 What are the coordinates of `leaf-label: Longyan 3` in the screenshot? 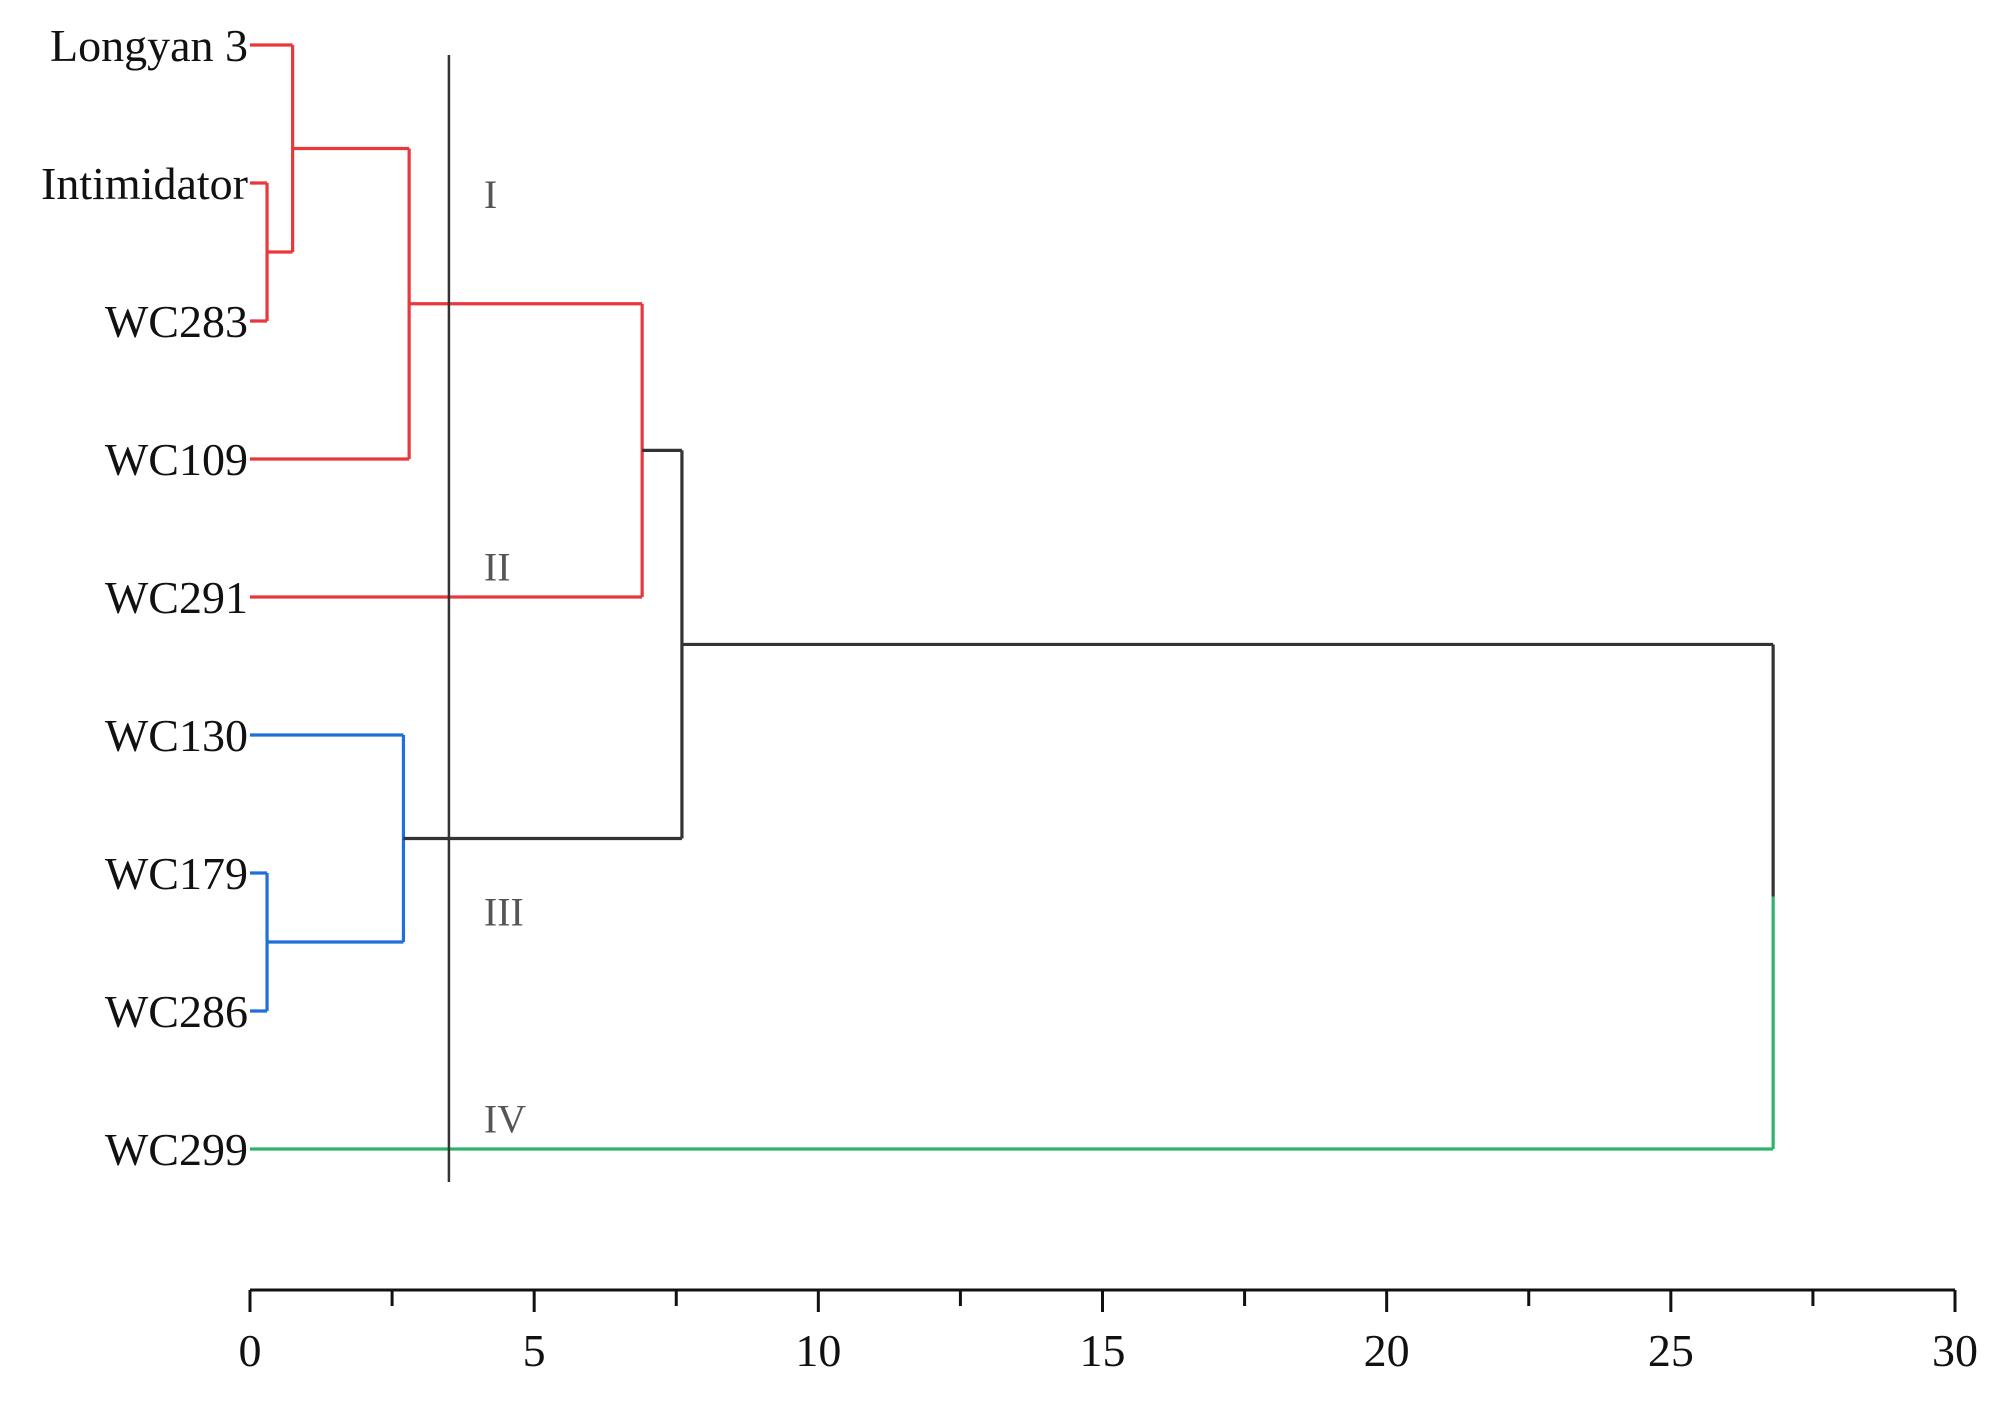 It's located at (149, 45).